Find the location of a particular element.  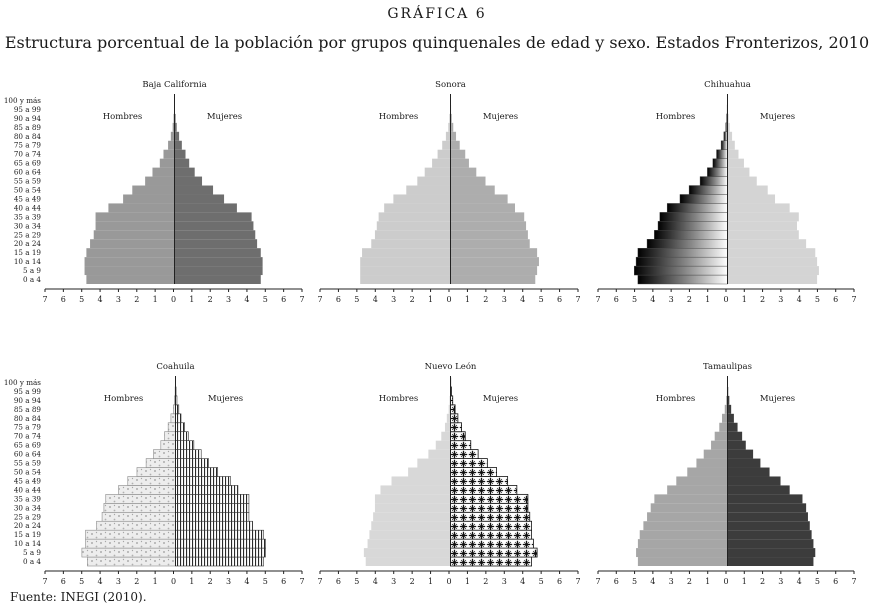

age-label: 40 a 44 is located at coordinates (28, 489).